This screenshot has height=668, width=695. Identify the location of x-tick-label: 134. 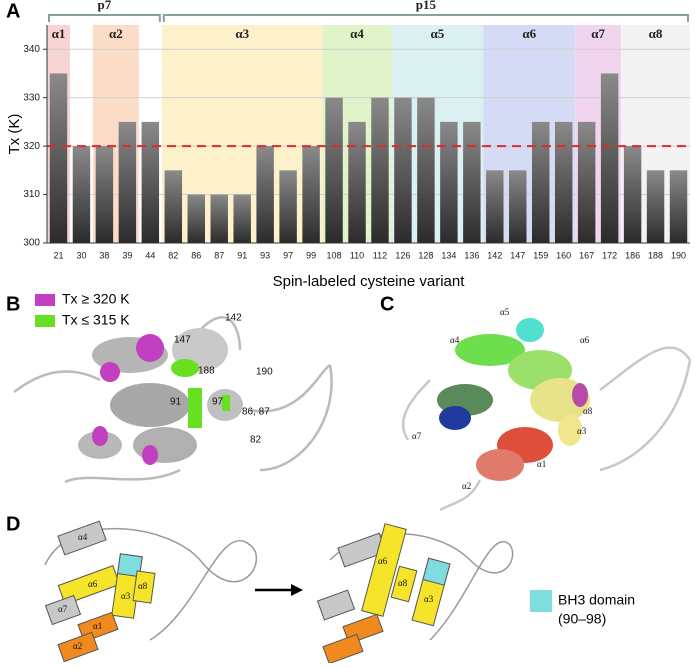
(448, 255).